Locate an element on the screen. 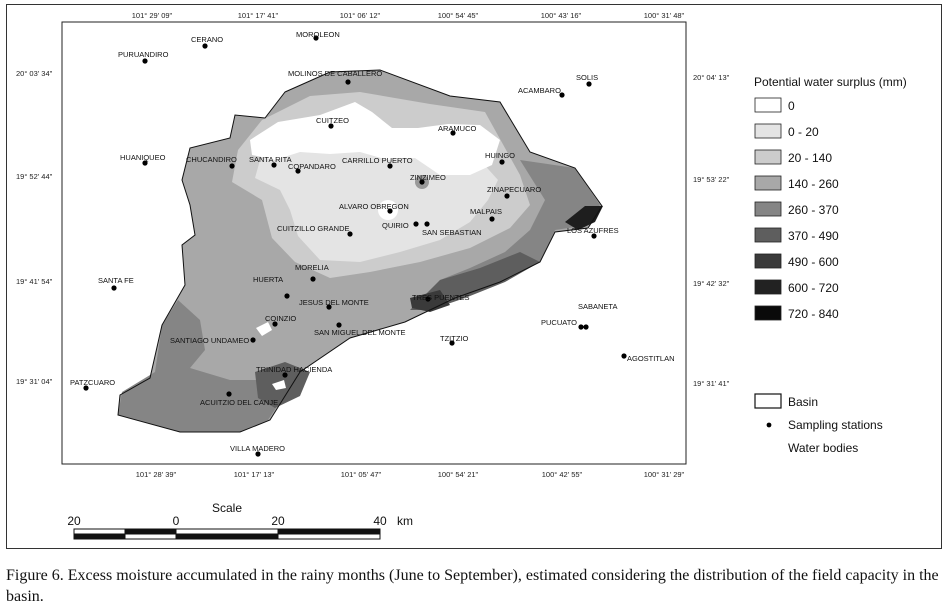 The image size is (950, 613). coord-left: 19° 31' 04" is located at coordinates (34, 381).